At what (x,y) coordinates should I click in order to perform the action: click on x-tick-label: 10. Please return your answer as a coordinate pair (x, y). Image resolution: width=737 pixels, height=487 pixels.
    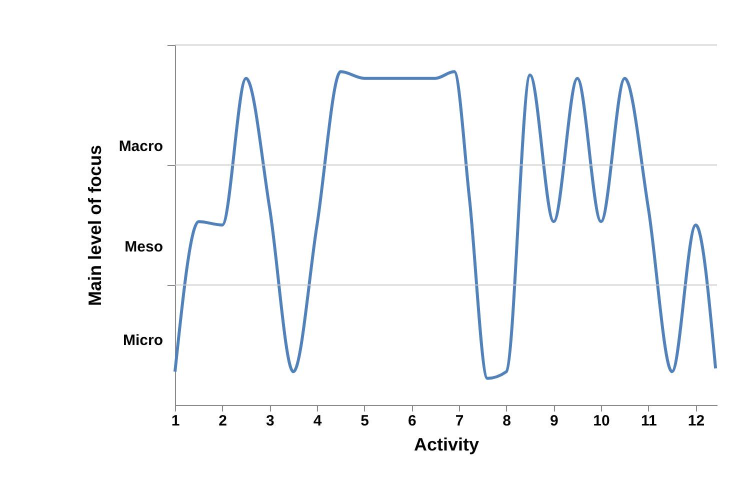
    Looking at the image, I should click on (601, 421).